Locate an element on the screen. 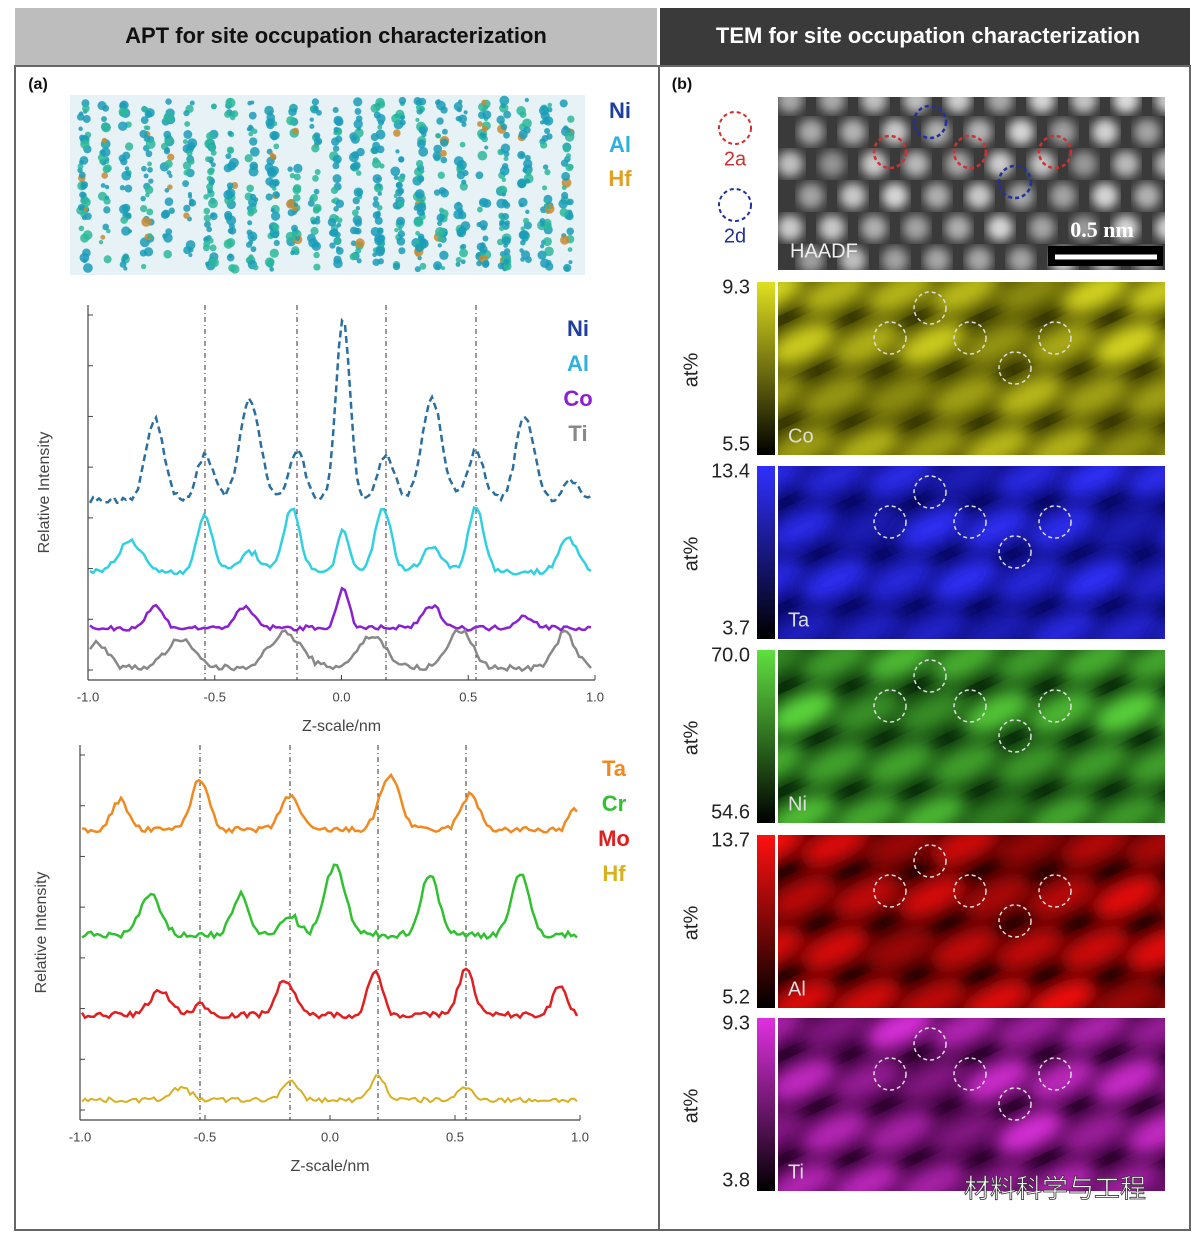 The height and width of the screenshot is (1249, 1200). colorbar-max: 13.7 is located at coordinates (730, 840).